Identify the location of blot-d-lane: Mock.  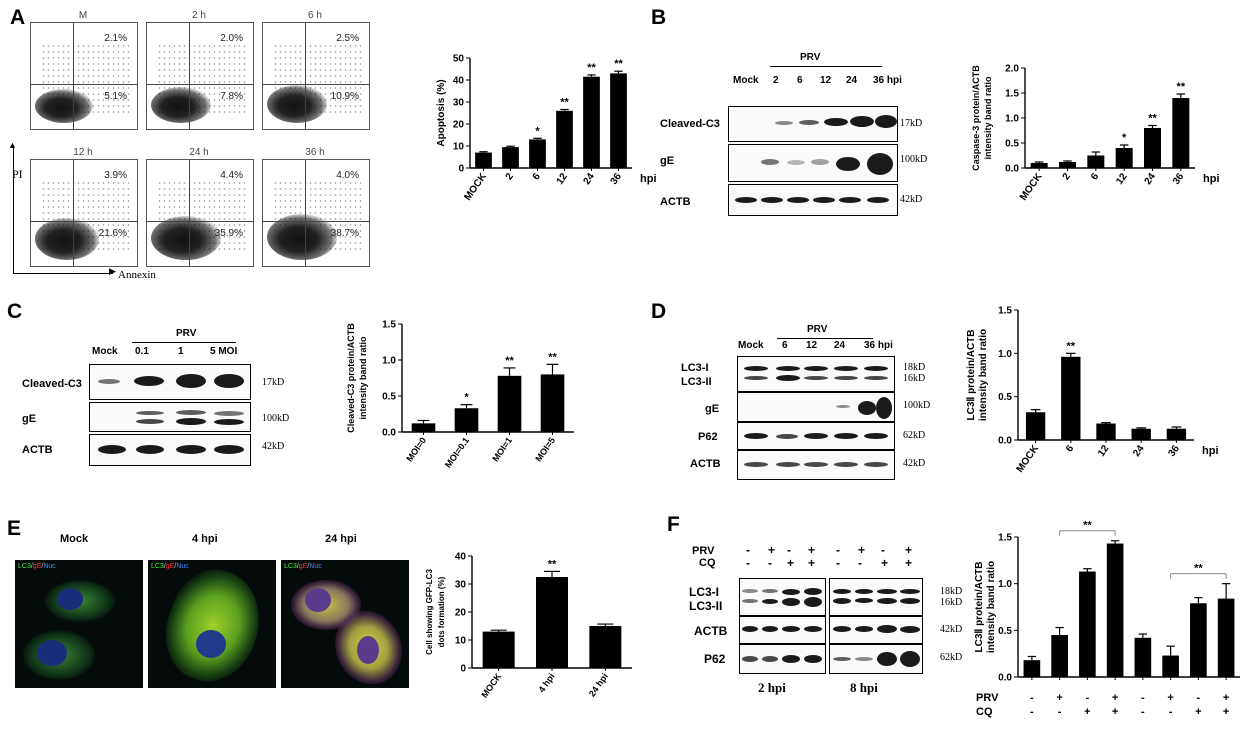
(751, 345).